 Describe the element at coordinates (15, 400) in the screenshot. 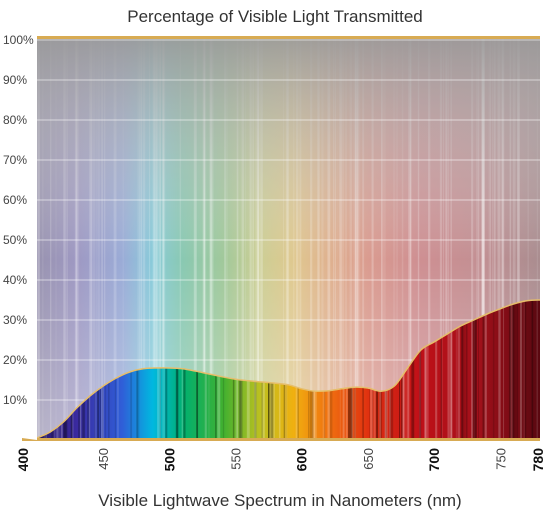

I see `y-tick-label: 10%` at that location.